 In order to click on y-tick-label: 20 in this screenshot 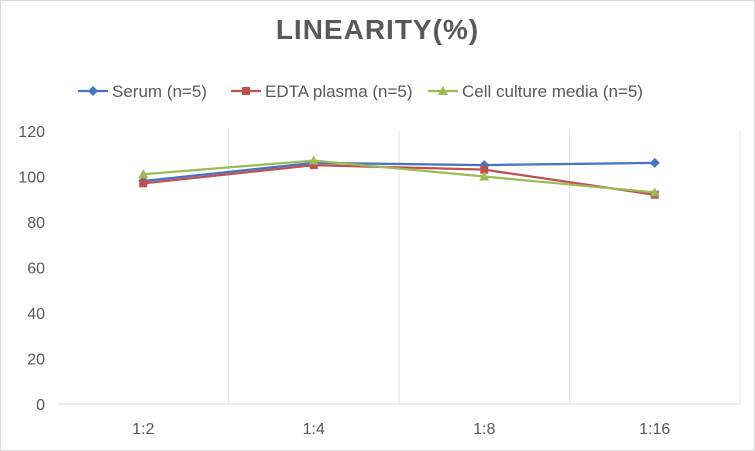, I will do `click(36, 360)`.